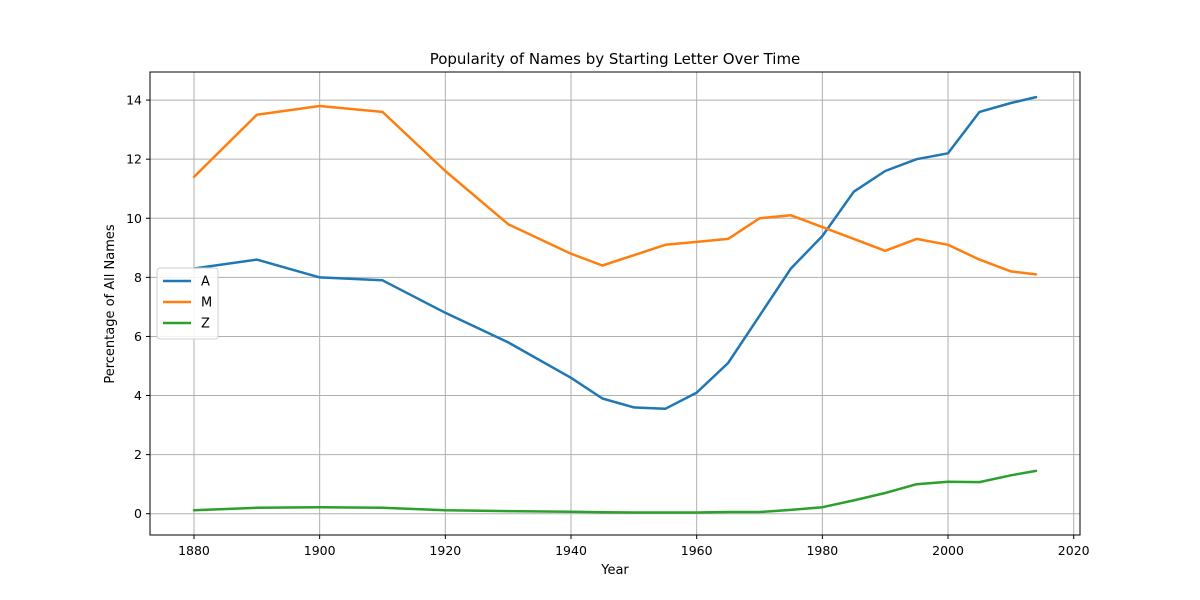 The image size is (1200, 600). What do you see at coordinates (138, 513) in the screenshot?
I see `y-tick-label: 0` at bounding box center [138, 513].